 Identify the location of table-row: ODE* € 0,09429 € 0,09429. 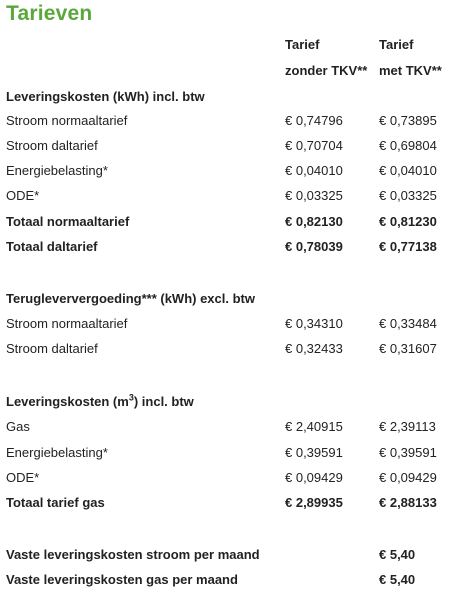
(227, 478).